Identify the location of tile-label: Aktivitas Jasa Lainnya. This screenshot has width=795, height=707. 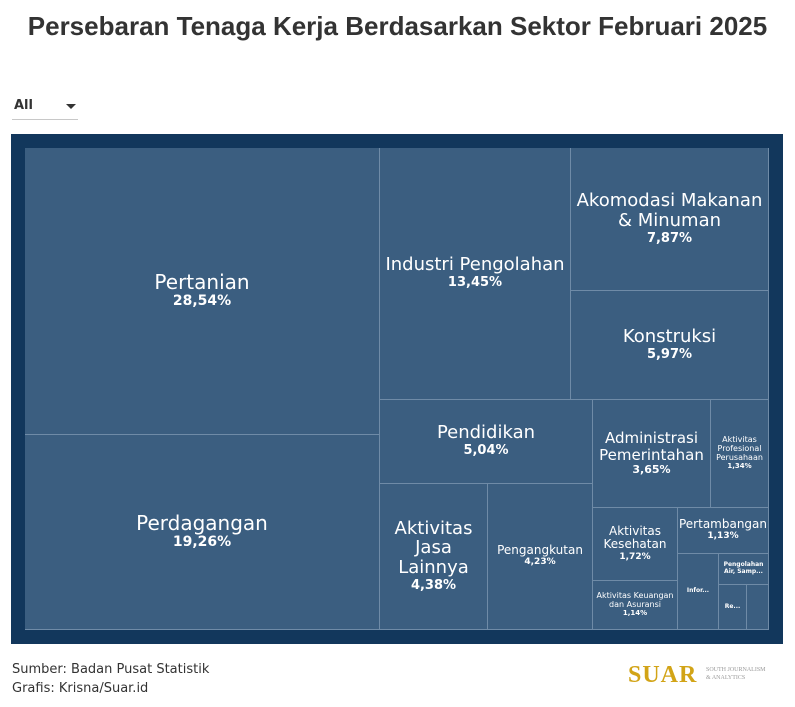
(433, 548).